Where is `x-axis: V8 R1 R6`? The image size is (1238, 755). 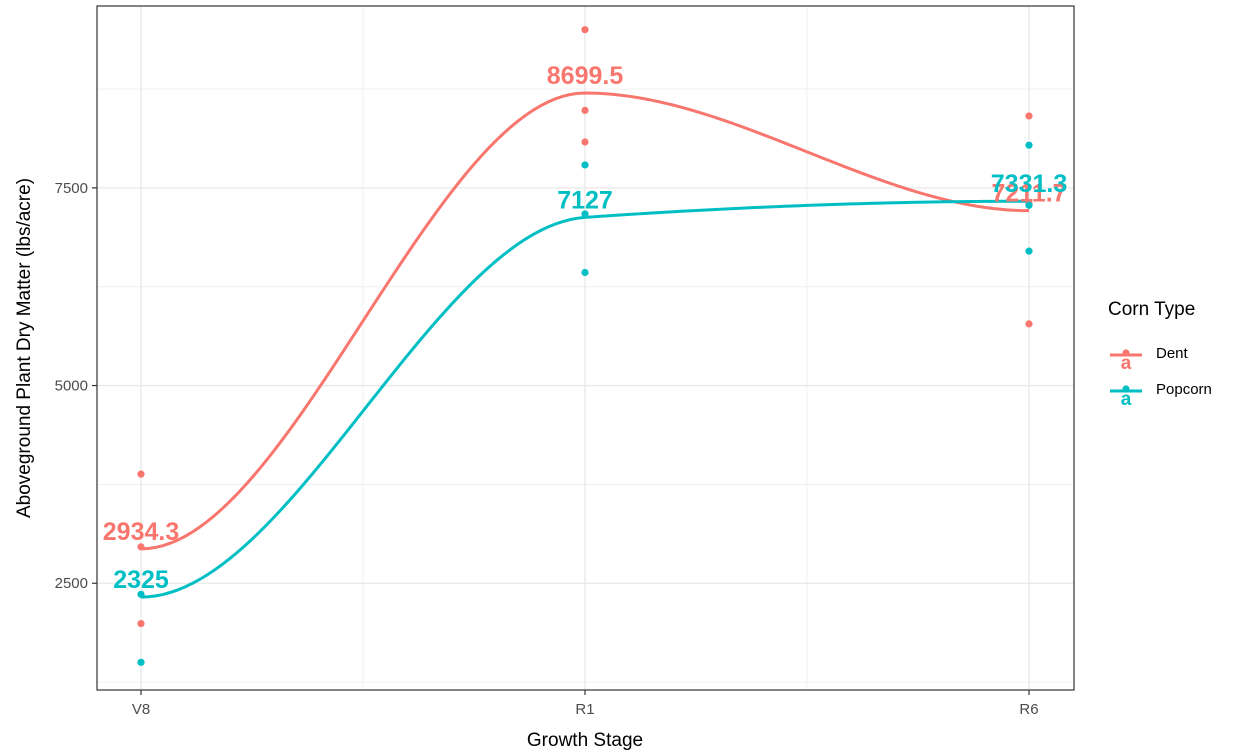
x-axis: V8 R1 R6 is located at coordinates (585, 704).